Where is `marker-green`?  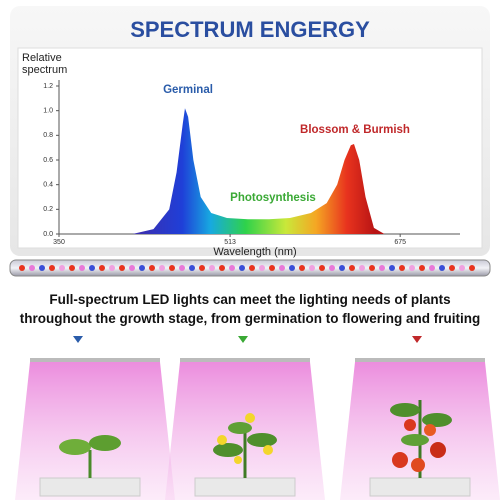 marker-green is located at coordinates (243, 339).